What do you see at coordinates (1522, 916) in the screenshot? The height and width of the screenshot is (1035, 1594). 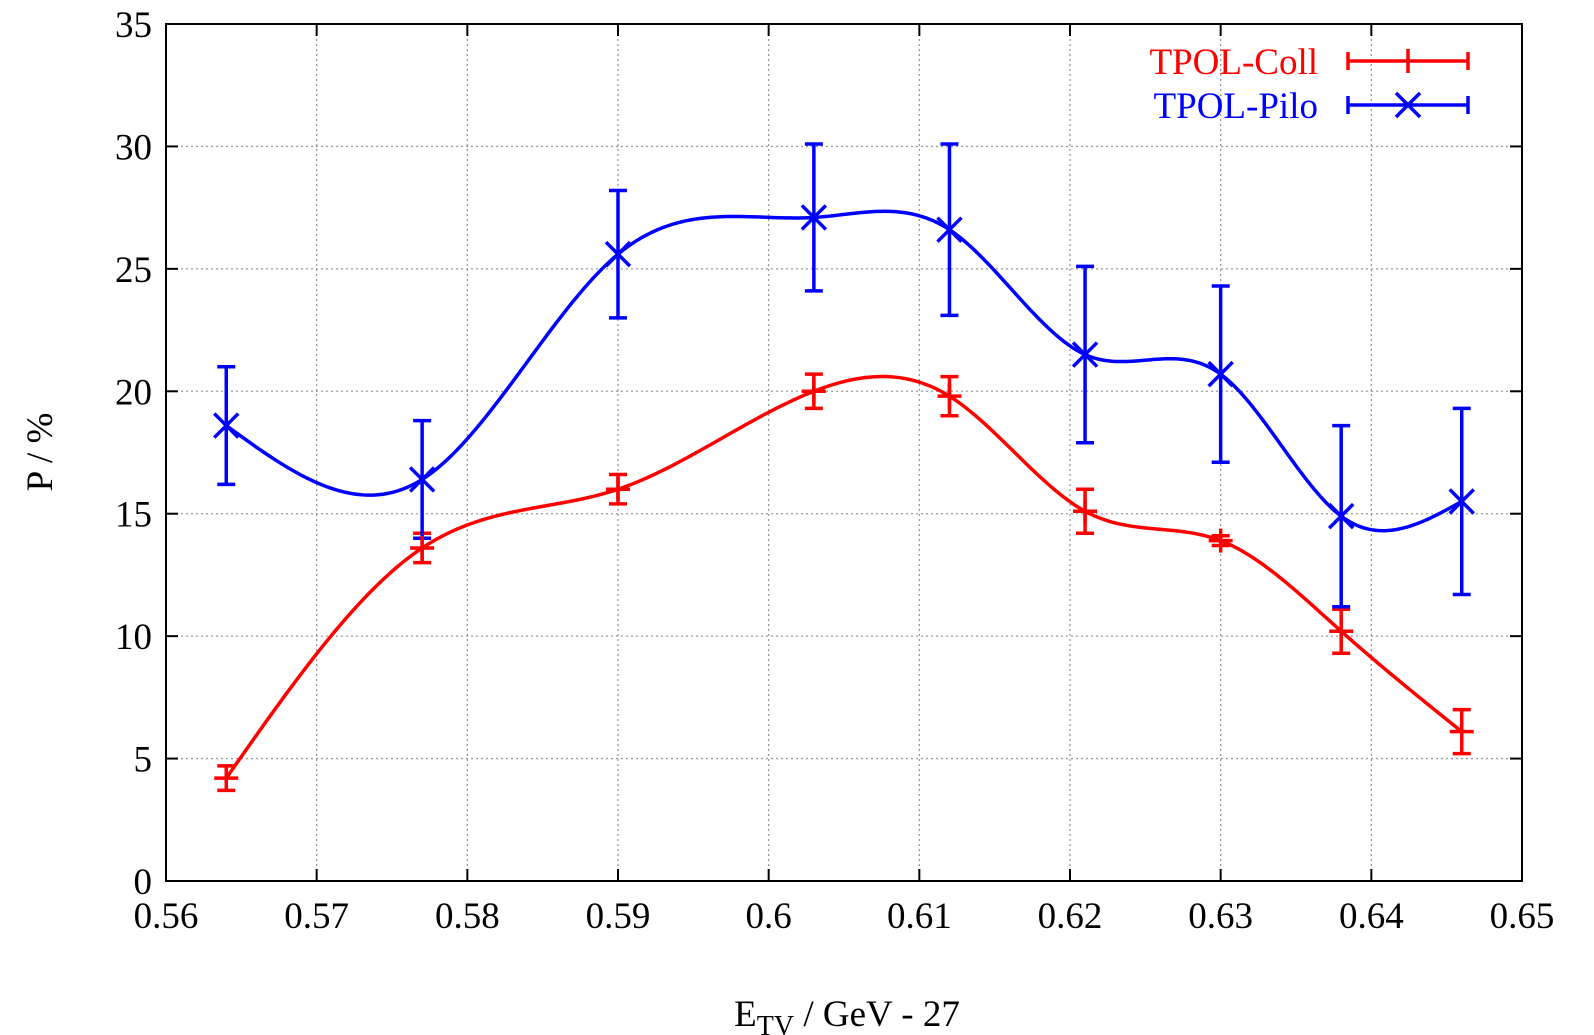 I see `x-tick-label: 0.65` at bounding box center [1522, 916].